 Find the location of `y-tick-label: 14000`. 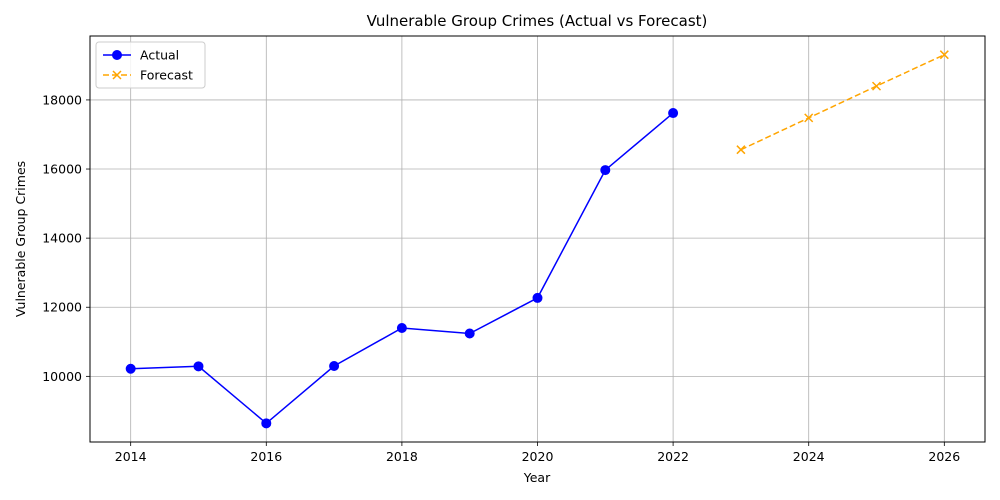

y-tick-label: 14000 is located at coordinates (62, 238).